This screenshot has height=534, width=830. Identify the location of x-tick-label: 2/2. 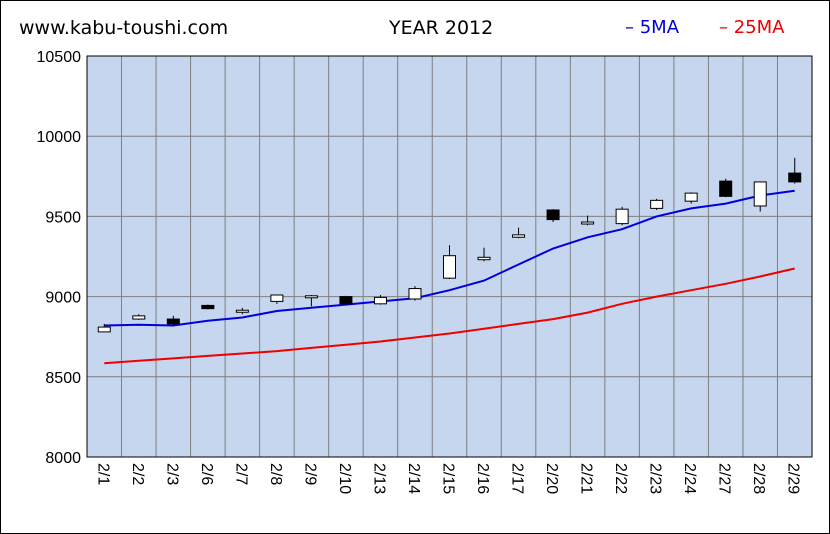
(137, 474).